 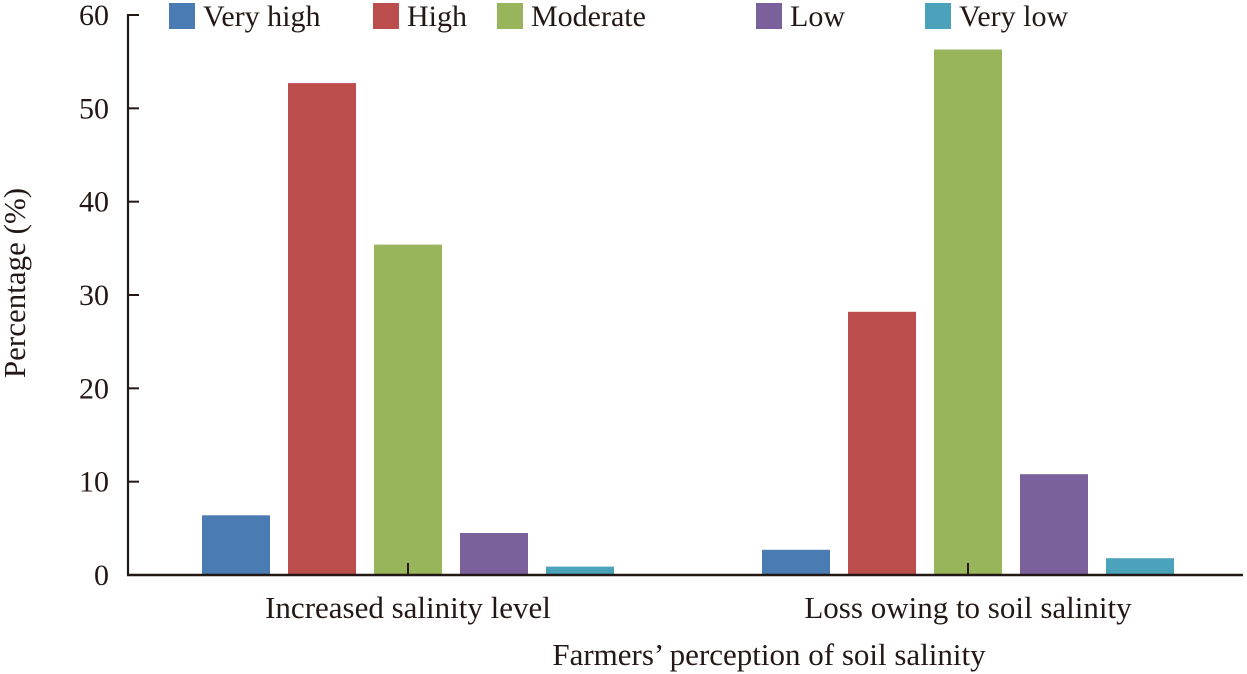 I want to click on y-tick-label: 20, so click(x=94, y=388).